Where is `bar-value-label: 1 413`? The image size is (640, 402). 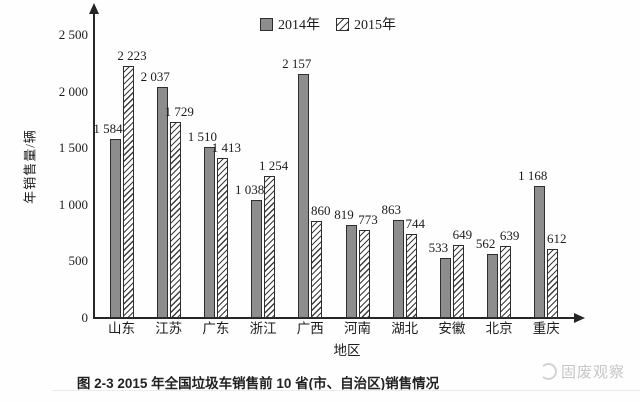
bar-value-label: 1 413 is located at coordinates (226, 148).